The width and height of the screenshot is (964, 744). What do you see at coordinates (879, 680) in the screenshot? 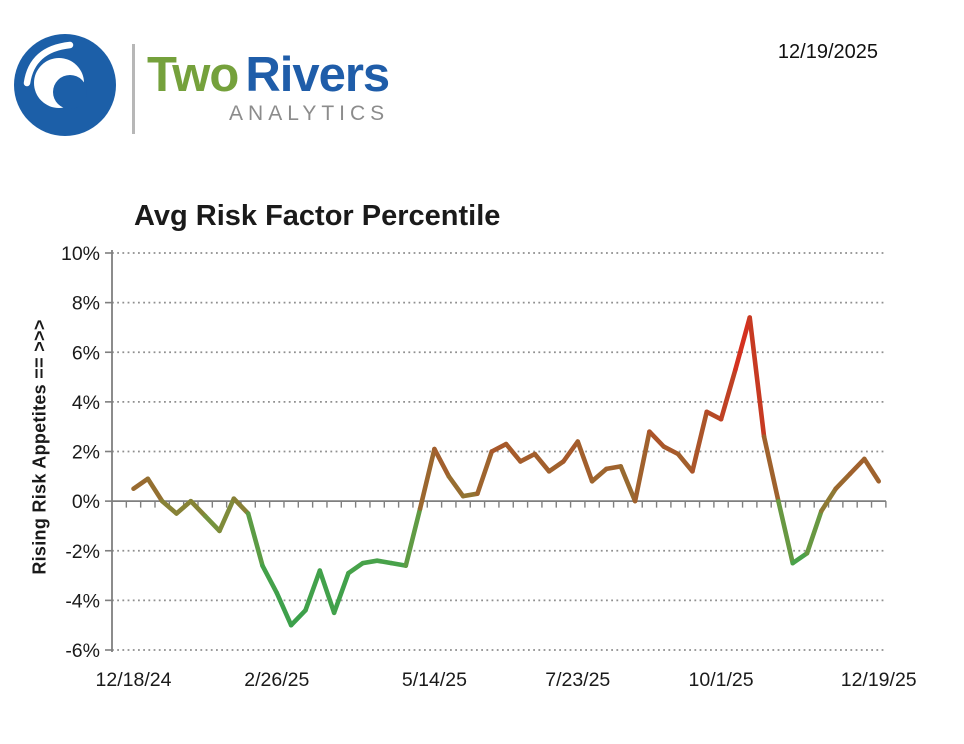
I see `x-tick-label: 12/19/25` at bounding box center [879, 680].